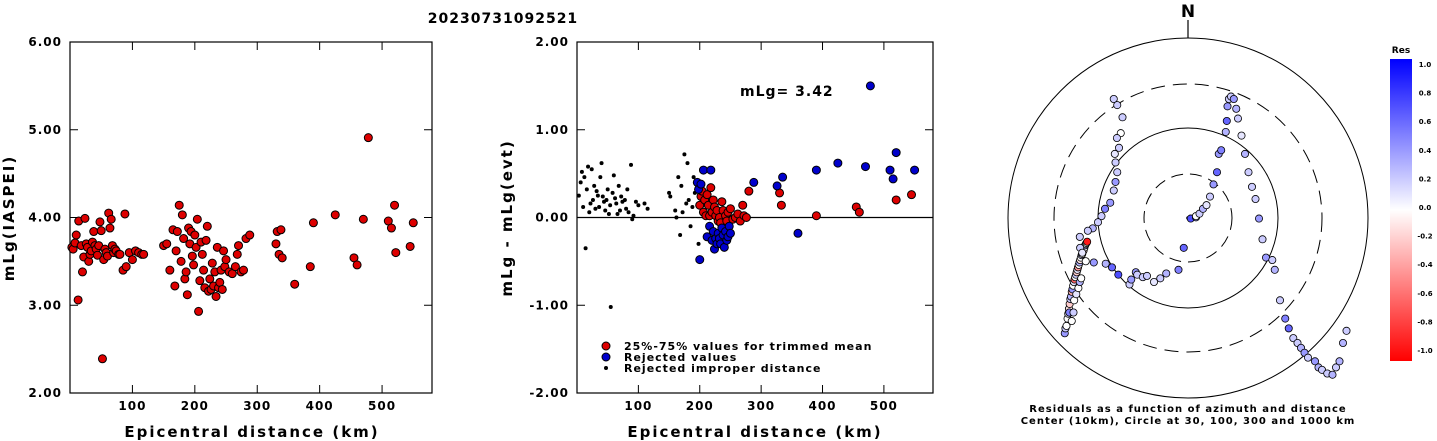 The image size is (1437, 441). What do you see at coordinates (1424, 294) in the screenshot?
I see `colorbar-tick-label: -0.6` at bounding box center [1424, 294].